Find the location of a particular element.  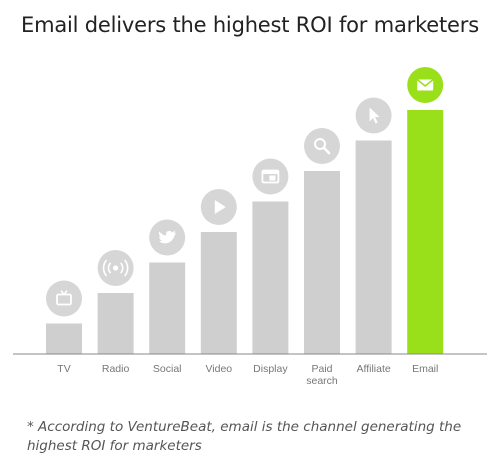

bar-paid-search is located at coordinates (322, 262).